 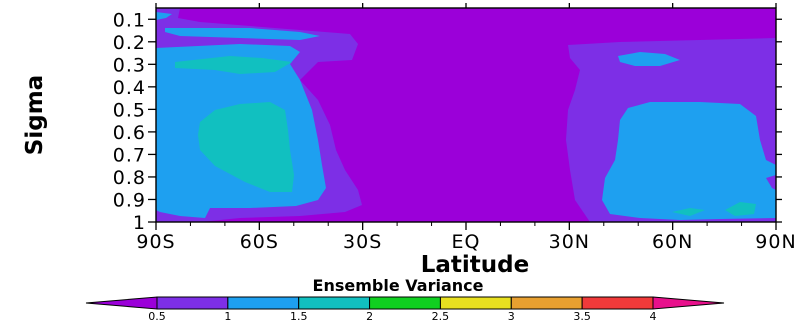 I want to click on colorbar-level-label: 2, so click(x=369, y=316).